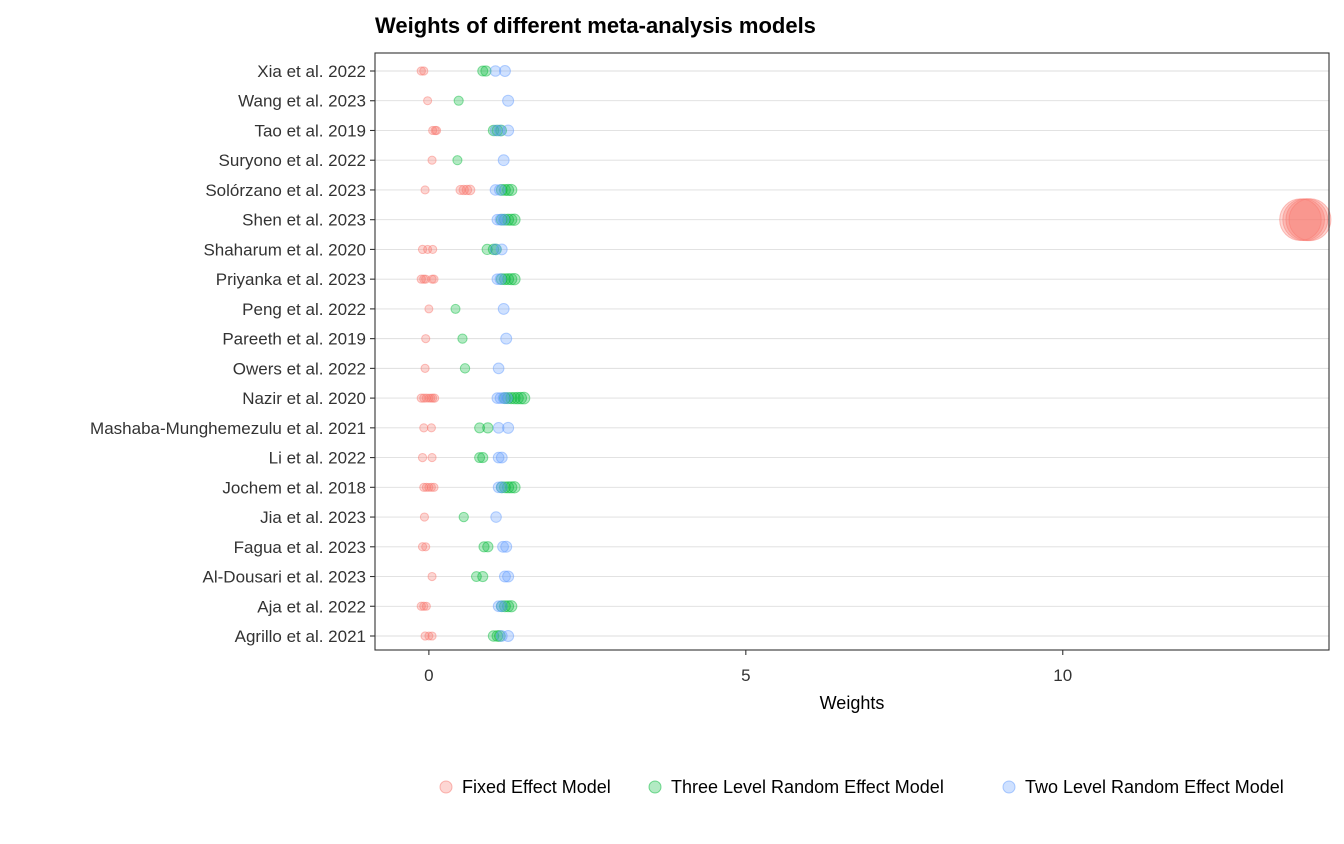  What do you see at coordinates (284, 577) in the screenshot?
I see `y-tick-label: Al-Dousari et al. 2023` at bounding box center [284, 577].